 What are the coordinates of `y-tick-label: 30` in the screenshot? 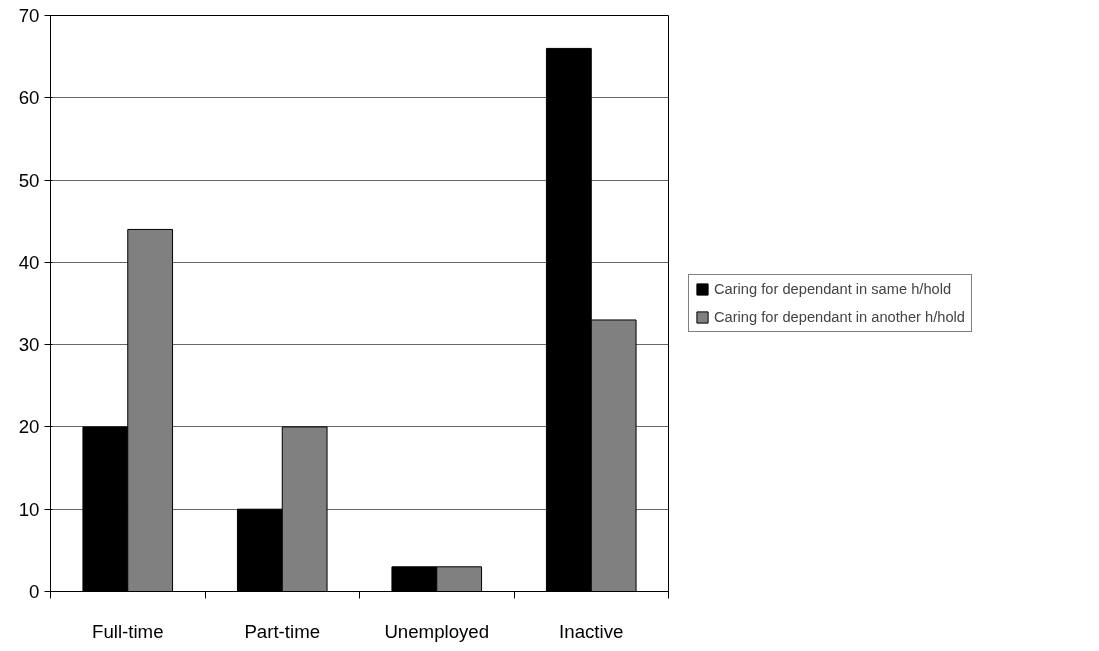 It's located at (29, 345).